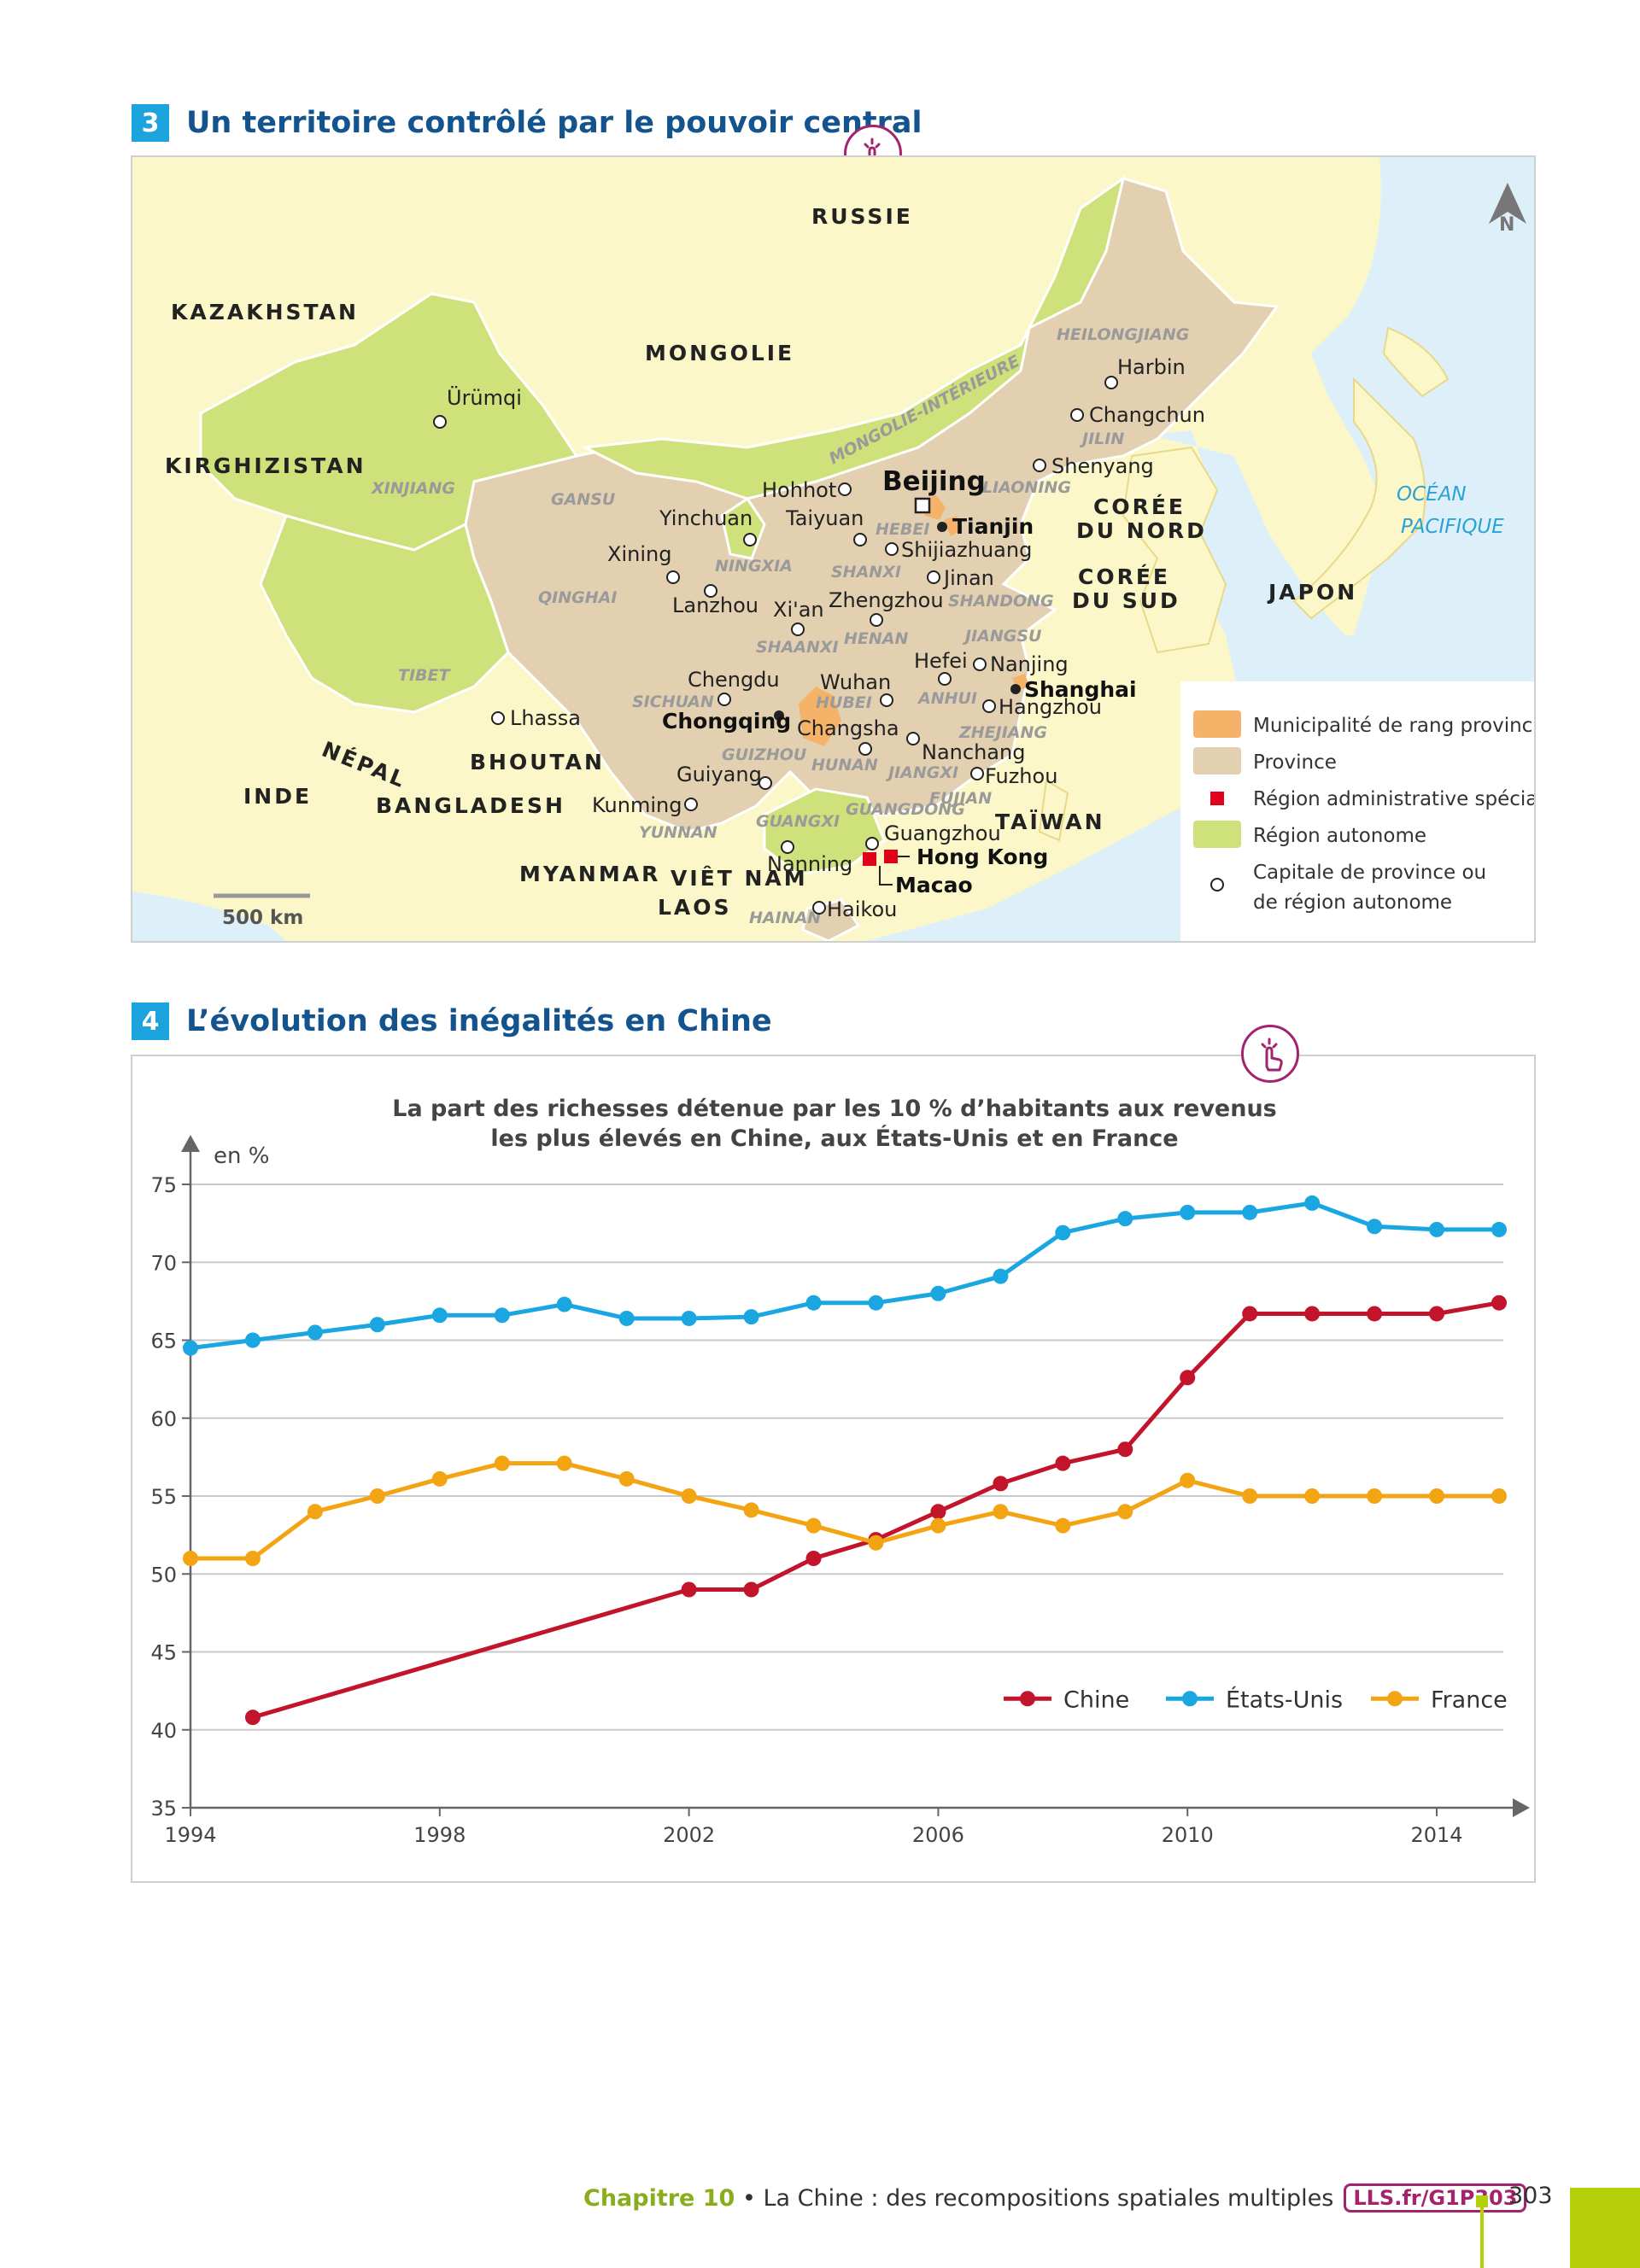 The width and height of the screenshot is (1640, 2268). What do you see at coordinates (921, 772) in the screenshot?
I see `region-label: JIANGXI` at bounding box center [921, 772].